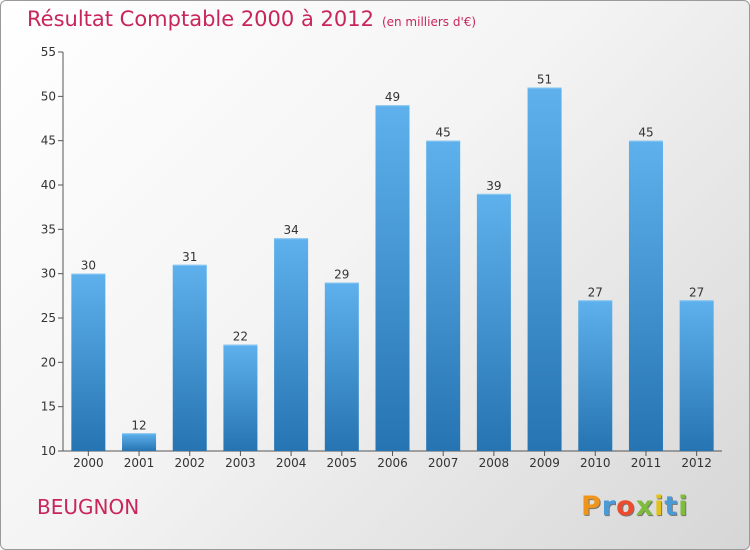 The image size is (750, 550). What do you see at coordinates (48, 229) in the screenshot?
I see `y-tick-label: 35` at bounding box center [48, 229].